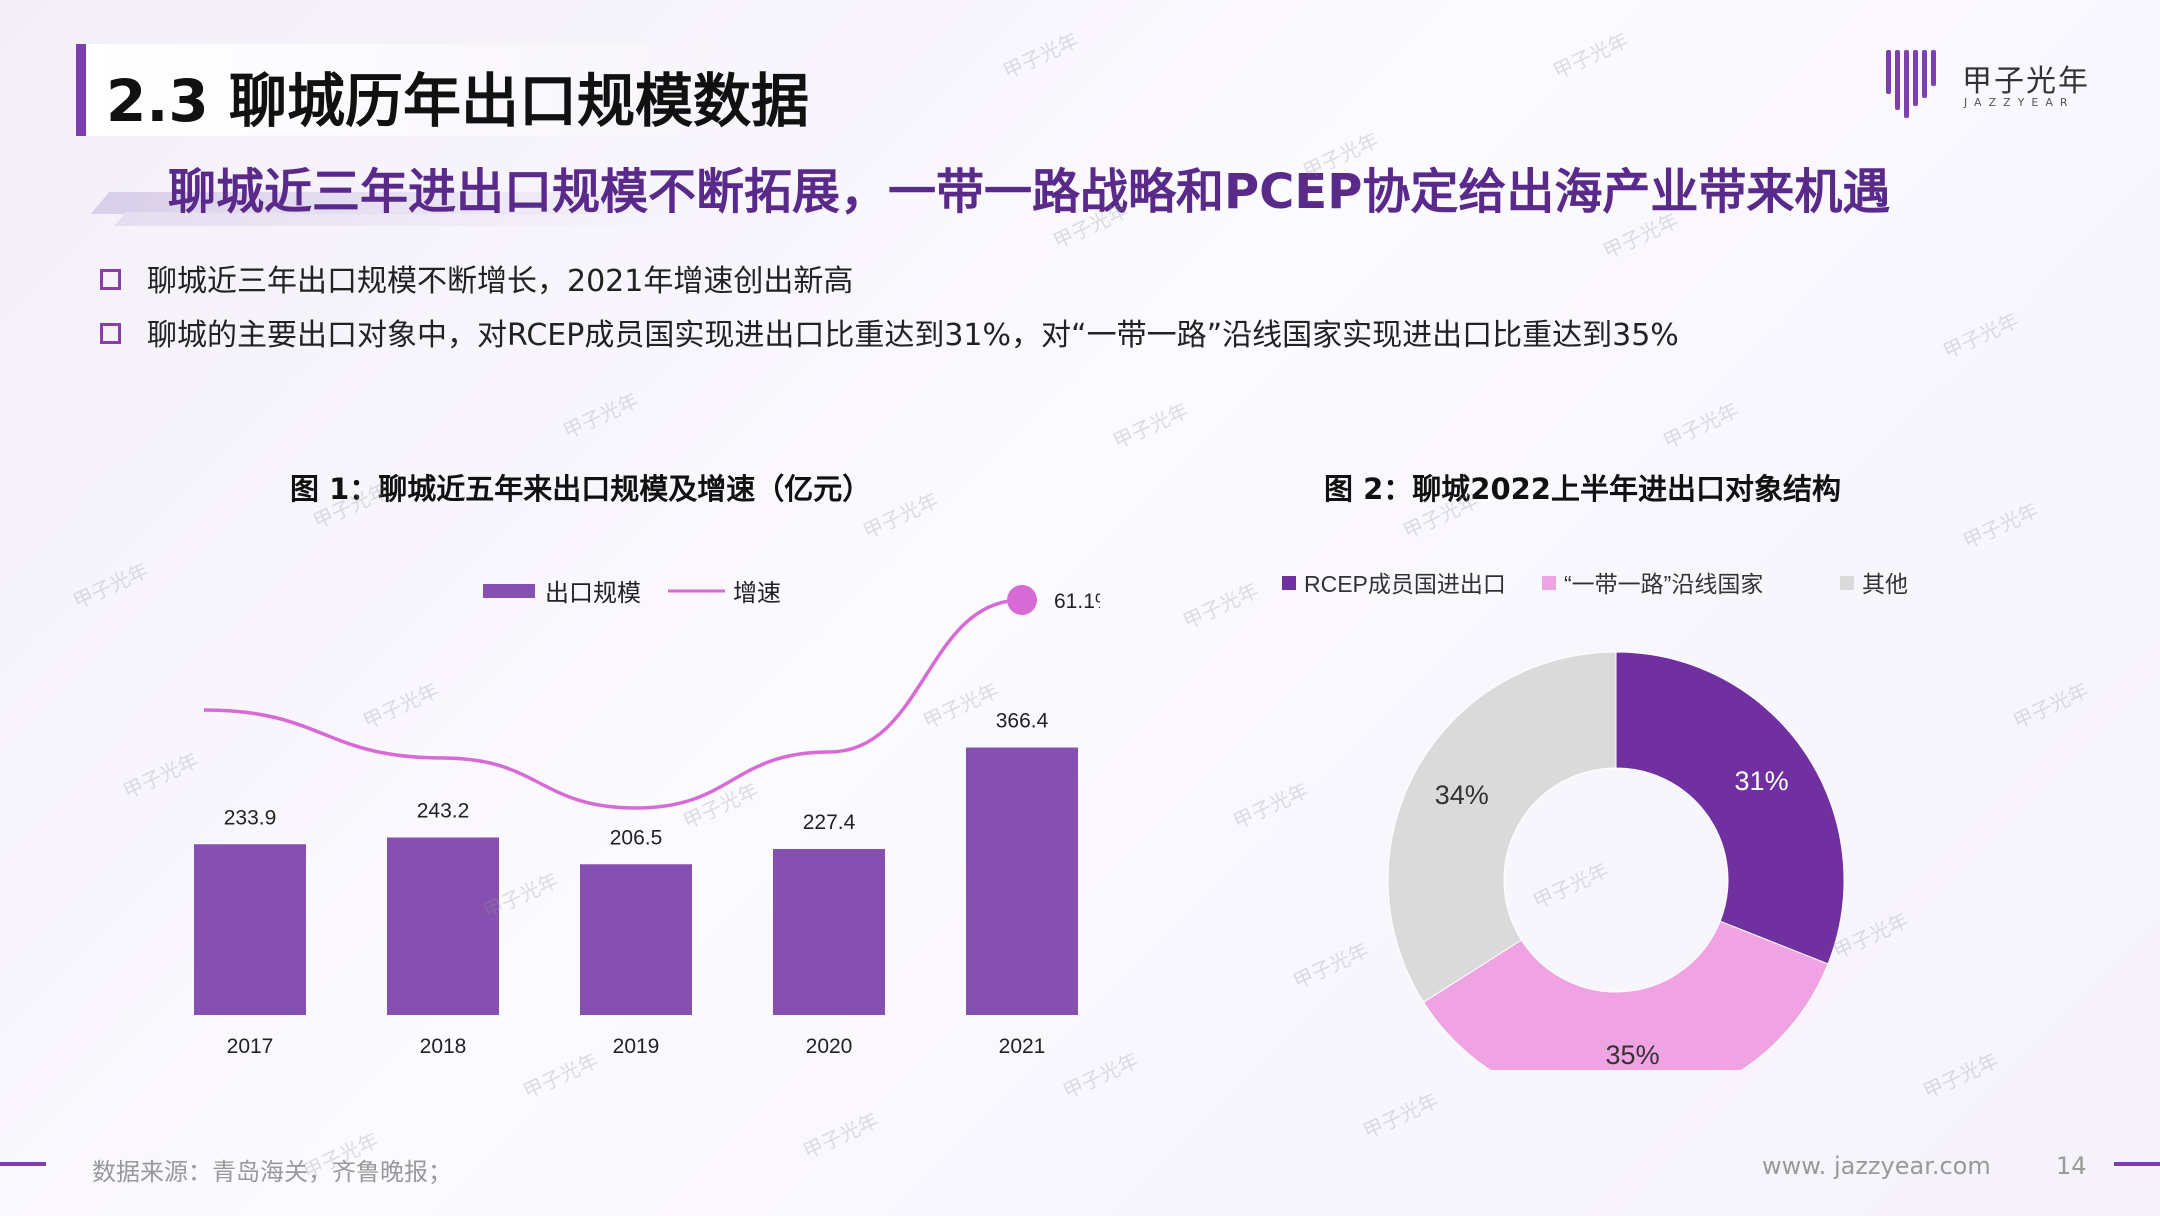  What do you see at coordinates (1462, 795) in the screenshot?
I see `slice-value-label: 34%` at bounding box center [1462, 795].